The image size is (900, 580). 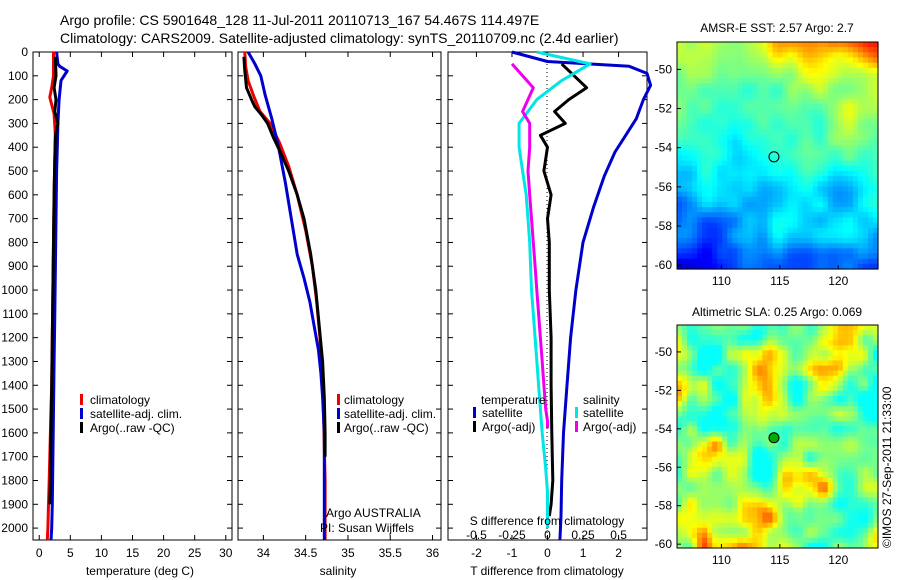 What do you see at coordinates (664, 352) in the screenshot?
I see `y-tick-label: -50` at bounding box center [664, 352].